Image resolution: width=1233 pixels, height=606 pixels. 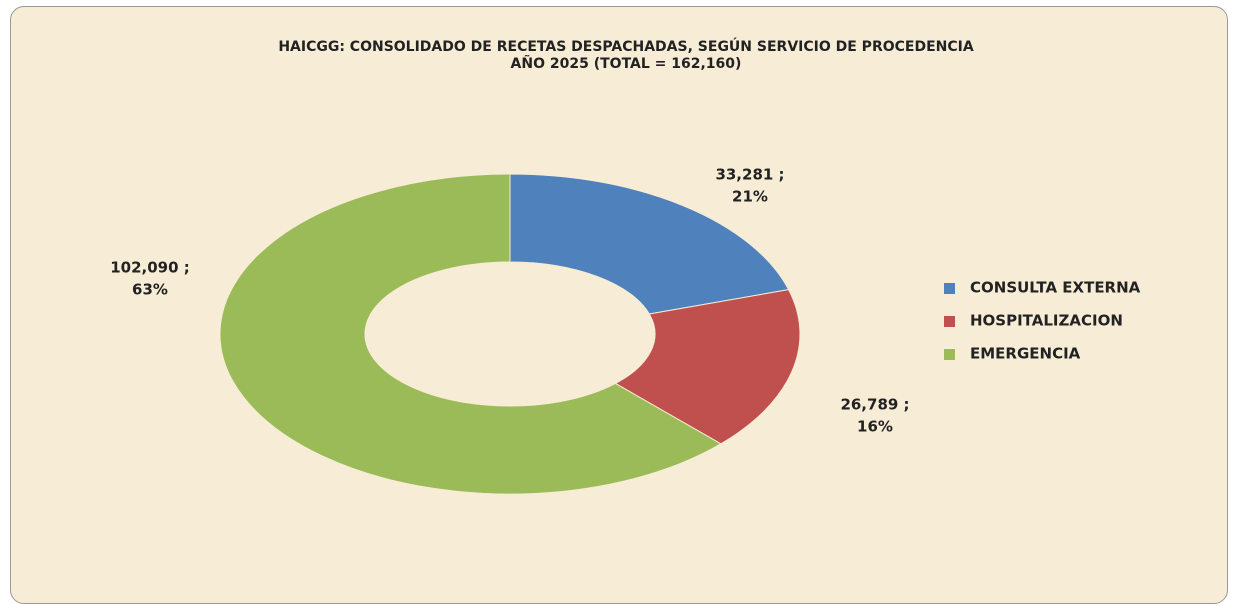 I want to click on value-label: 102,090 ;, so click(x=150, y=268).